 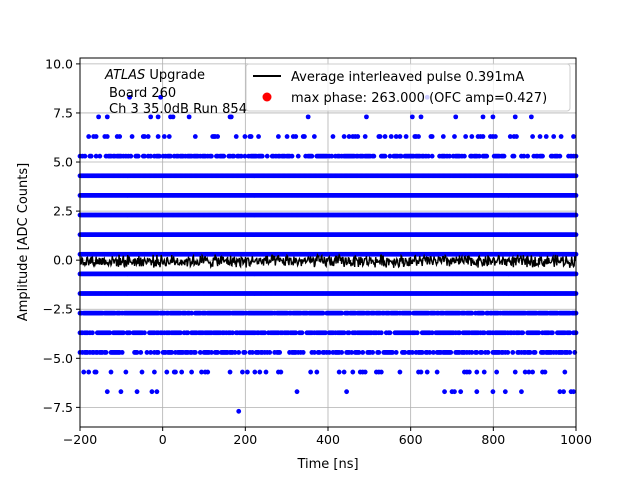 What do you see at coordinates (63, 211) in the screenshot?
I see `y-tick-label: 2.5` at bounding box center [63, 211].